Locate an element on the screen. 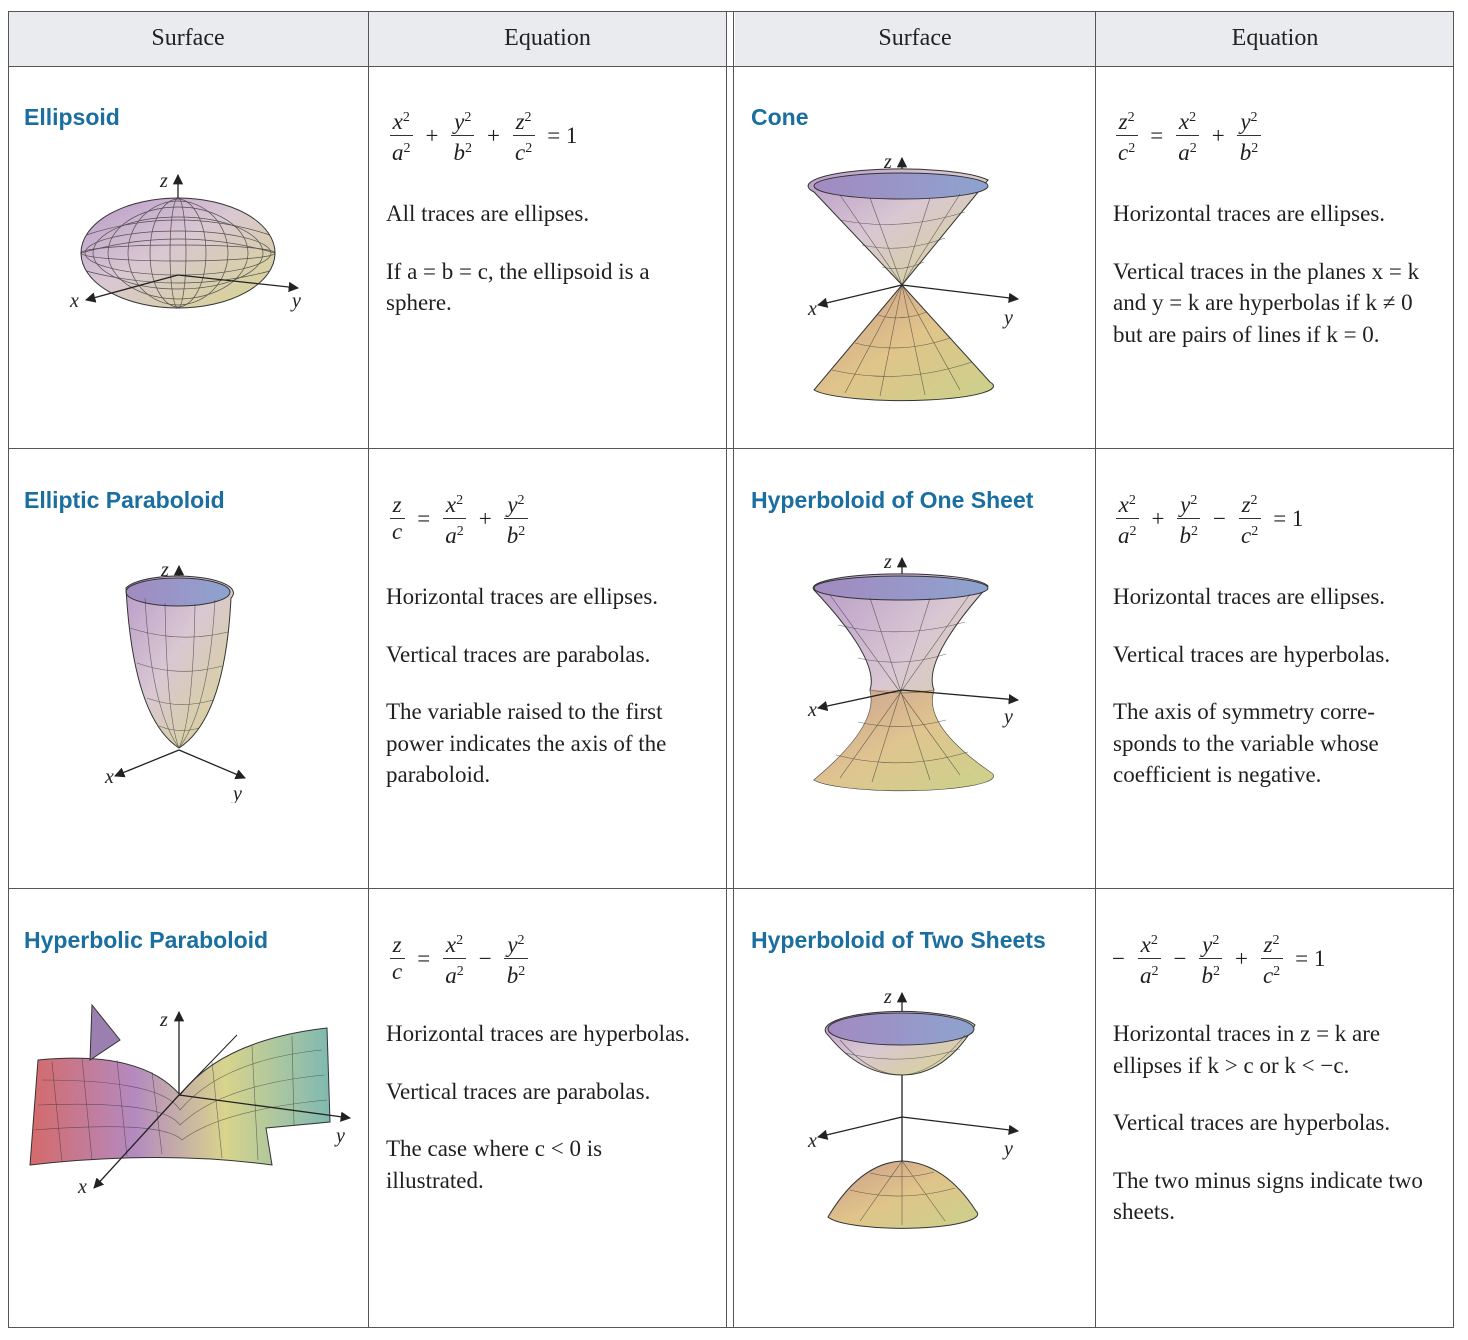 The width and height of the screenshot is (1468, 1340). hyperboloid-two-sheets-figure: z x y is located at coordinates (913, 1107).